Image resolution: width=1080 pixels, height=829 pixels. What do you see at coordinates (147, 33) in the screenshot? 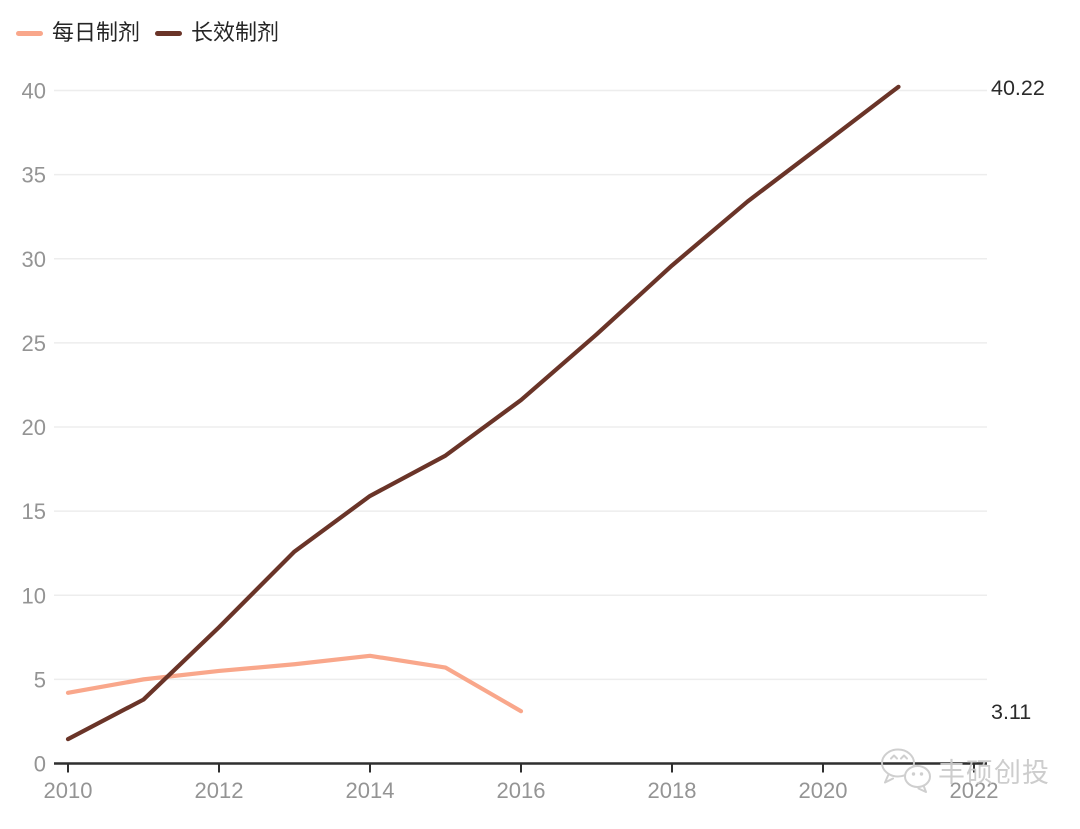
I see `legend: 每日制剂 长效制剂` at bounding box center [147, 33].